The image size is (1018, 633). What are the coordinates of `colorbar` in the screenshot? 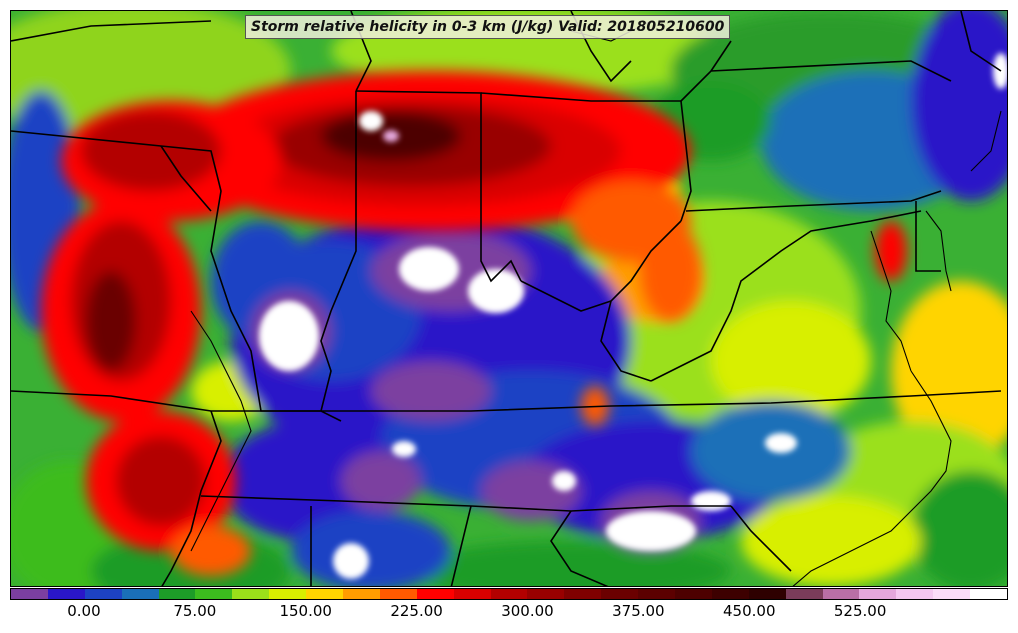 It's located at (509, 594).